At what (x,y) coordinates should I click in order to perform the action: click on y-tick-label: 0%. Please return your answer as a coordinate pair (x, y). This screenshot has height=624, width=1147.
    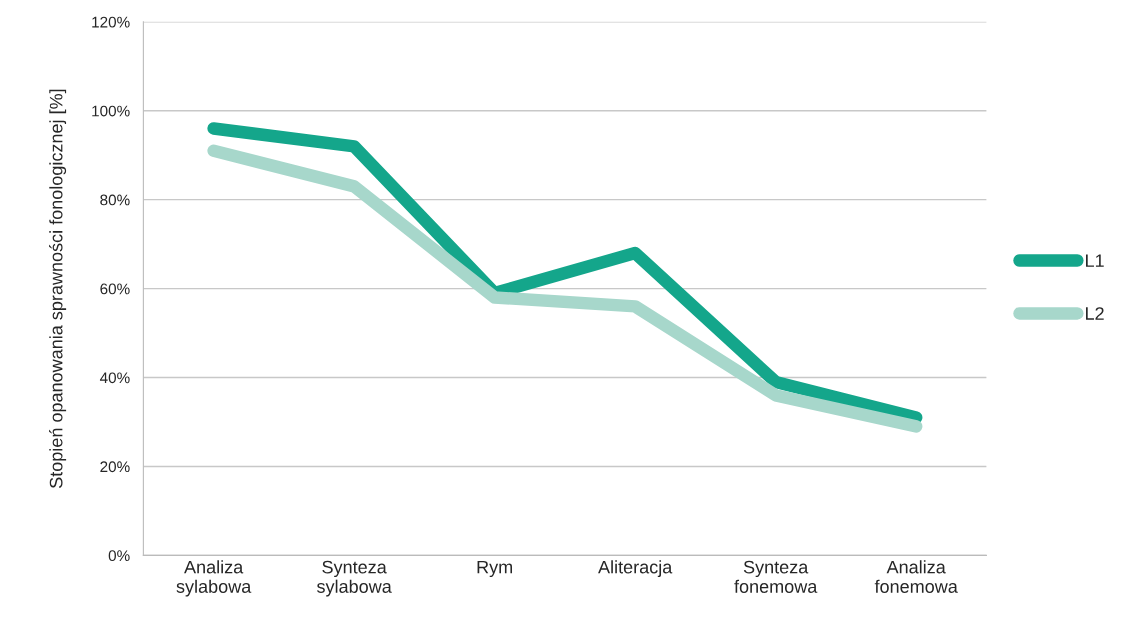
    Looking at the image, I should click on (119, 556).